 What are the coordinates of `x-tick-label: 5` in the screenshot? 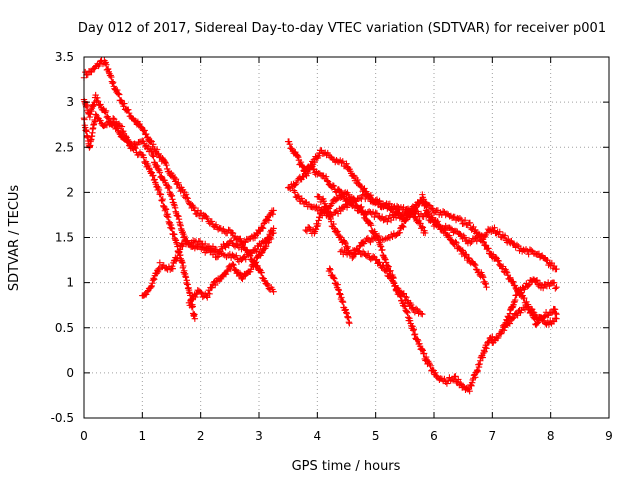 It's located at (376, 436).